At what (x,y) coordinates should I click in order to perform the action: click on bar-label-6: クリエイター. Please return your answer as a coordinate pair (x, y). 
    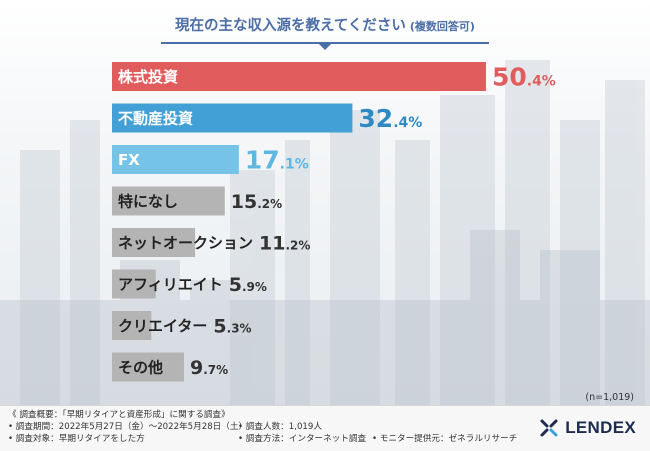
    Looking at the image, I should click on (162, 326).